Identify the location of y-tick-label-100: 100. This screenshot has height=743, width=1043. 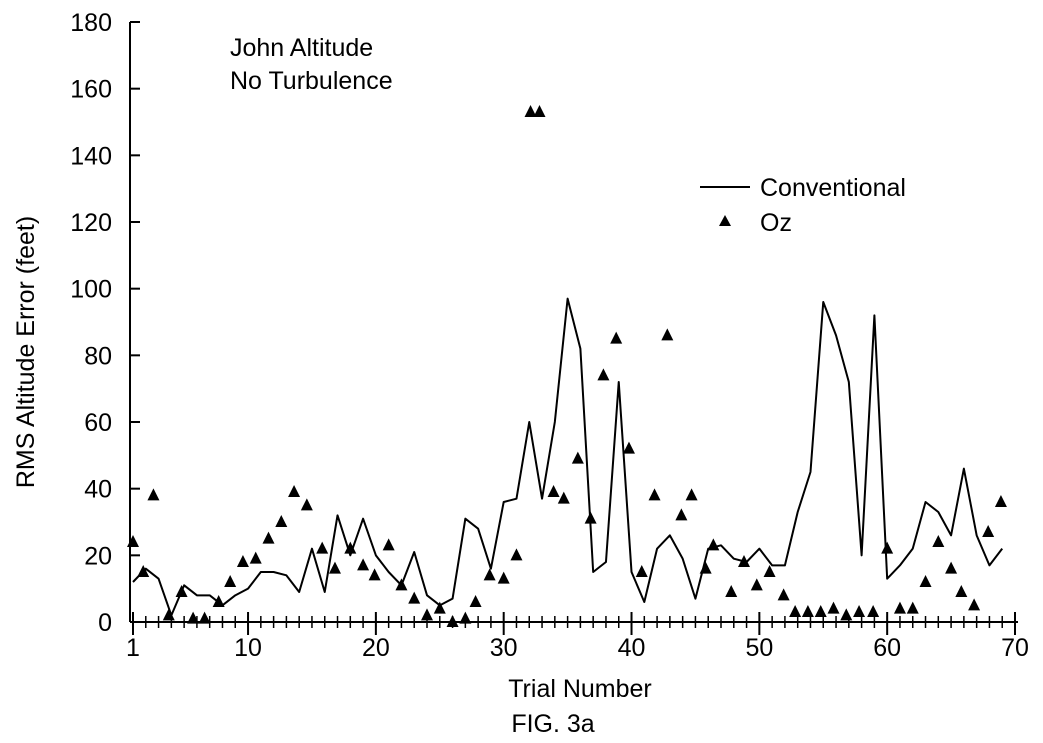
(91, 290).